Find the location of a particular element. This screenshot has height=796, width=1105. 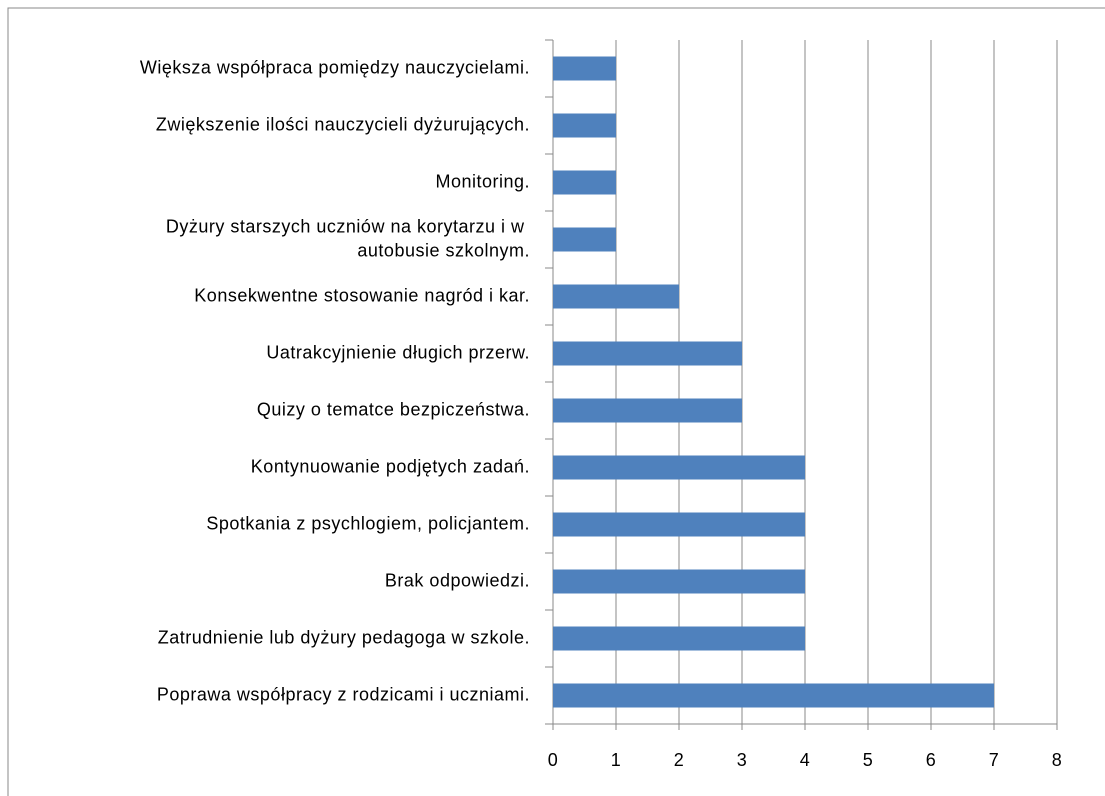

y-tick-label: Konsekwentne stosowanie nagród i kar. is located at coordinates (362, 295).